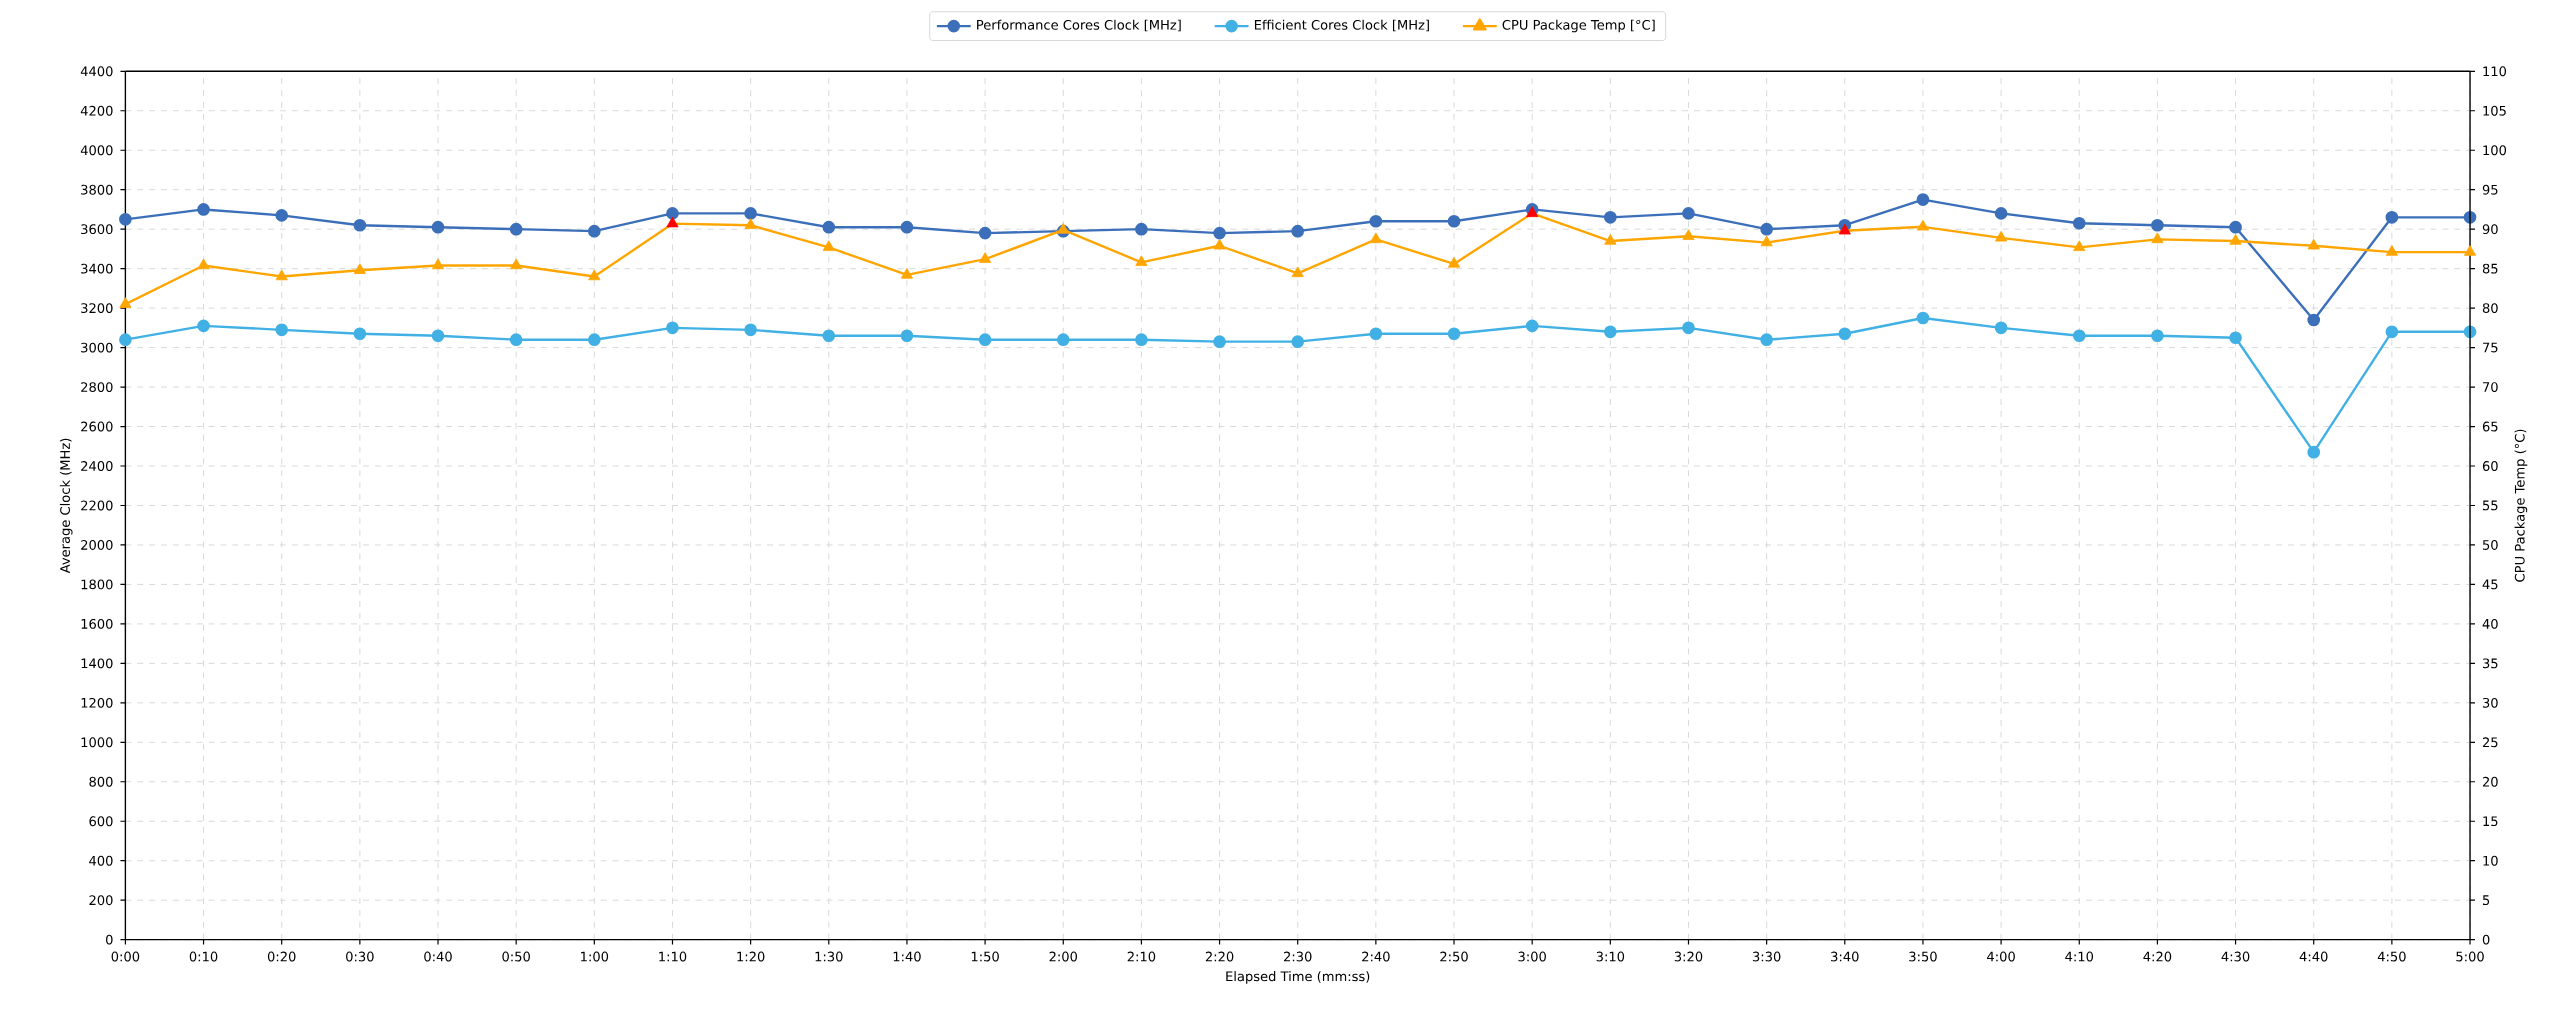 This screenshot has height=1014, width=2560. I want to click on x-axis-title: Elapsed Time (mm:ss), so click(1298, 977).